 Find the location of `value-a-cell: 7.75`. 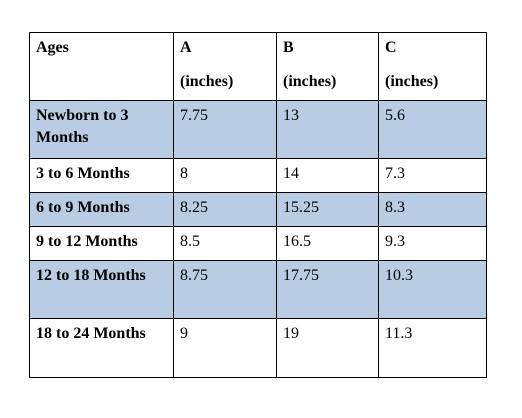

value-a-cell: 7.75 is located at coordinates (225, 129).